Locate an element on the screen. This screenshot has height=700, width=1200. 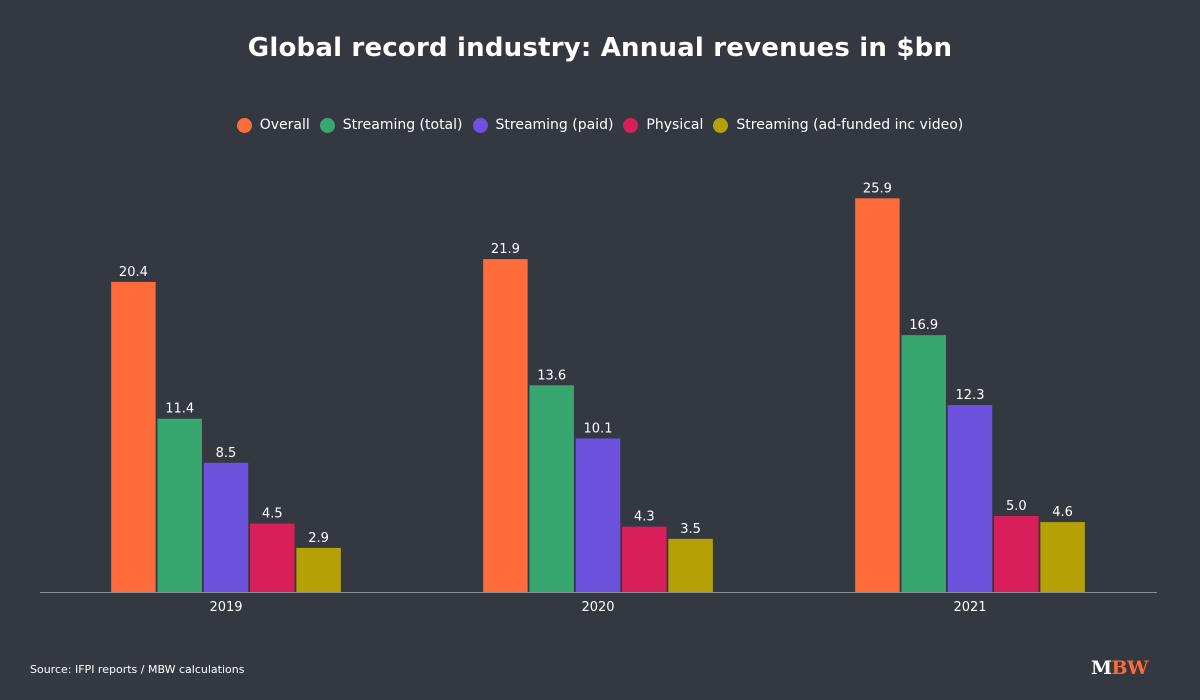
data-label: 4.5 is located at coordinates (272, 514).